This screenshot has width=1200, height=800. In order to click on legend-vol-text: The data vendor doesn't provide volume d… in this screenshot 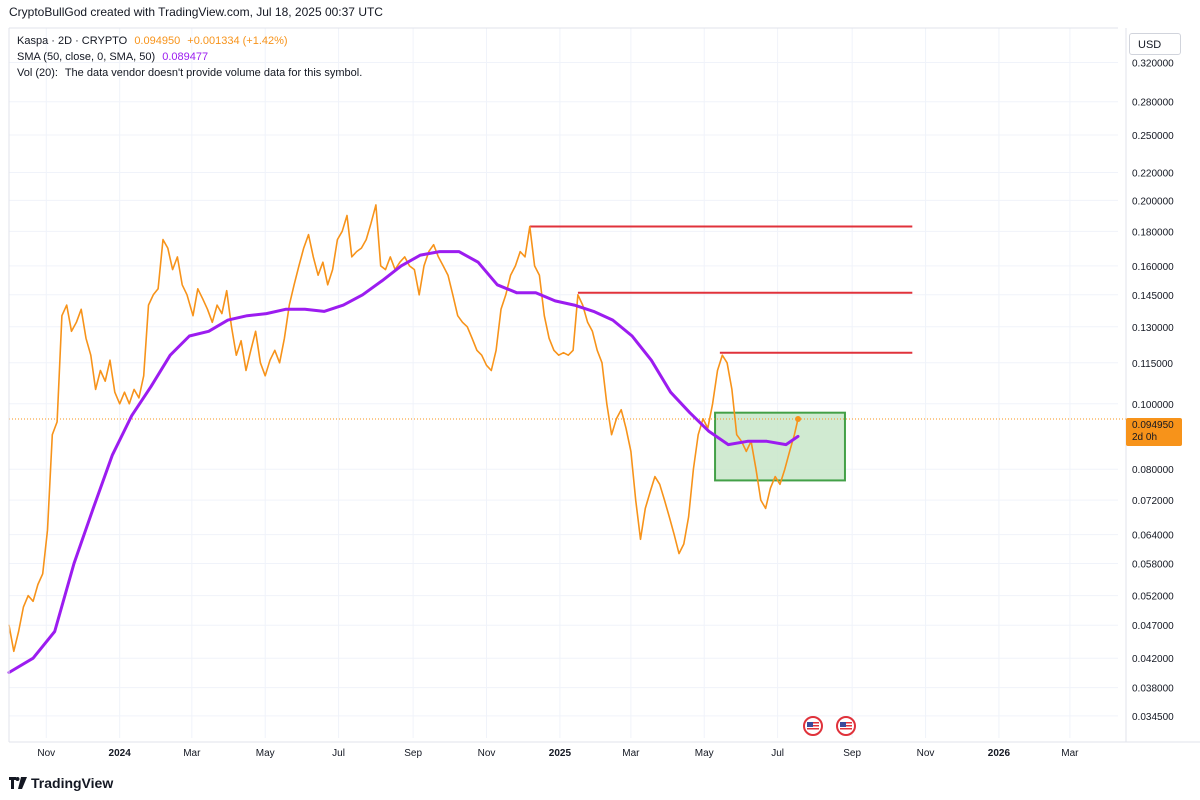, I will do `click(213, 73)`.